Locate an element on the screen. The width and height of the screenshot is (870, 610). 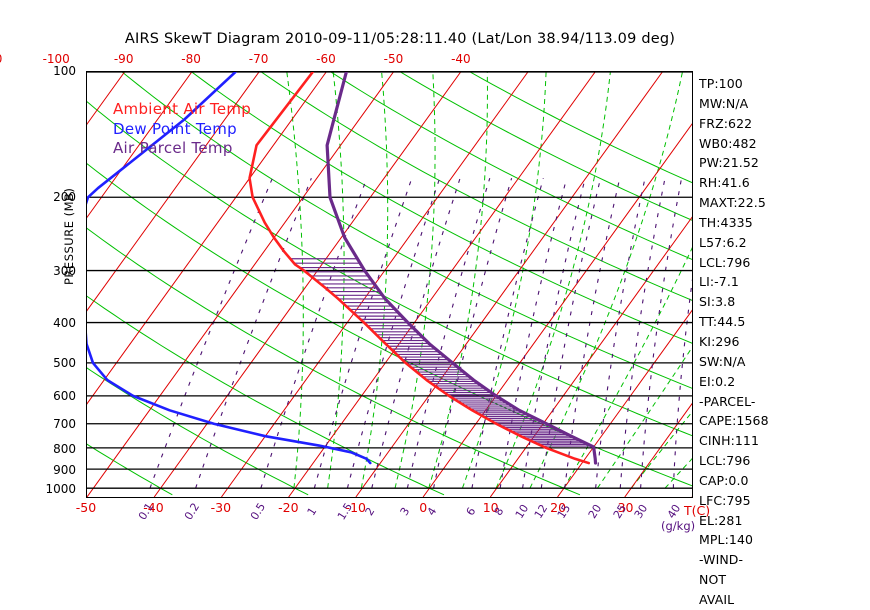
top-temp-tick: -40 is located at coordinates (461, 59).